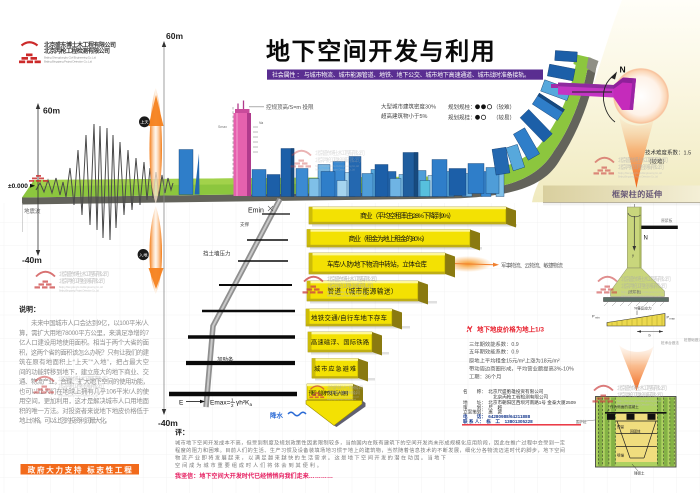 This screenshot has width=700, height=496. Describe the element at coordinates (243, 403) in the screenshot. I see `svg-text: γh²K` at that location.